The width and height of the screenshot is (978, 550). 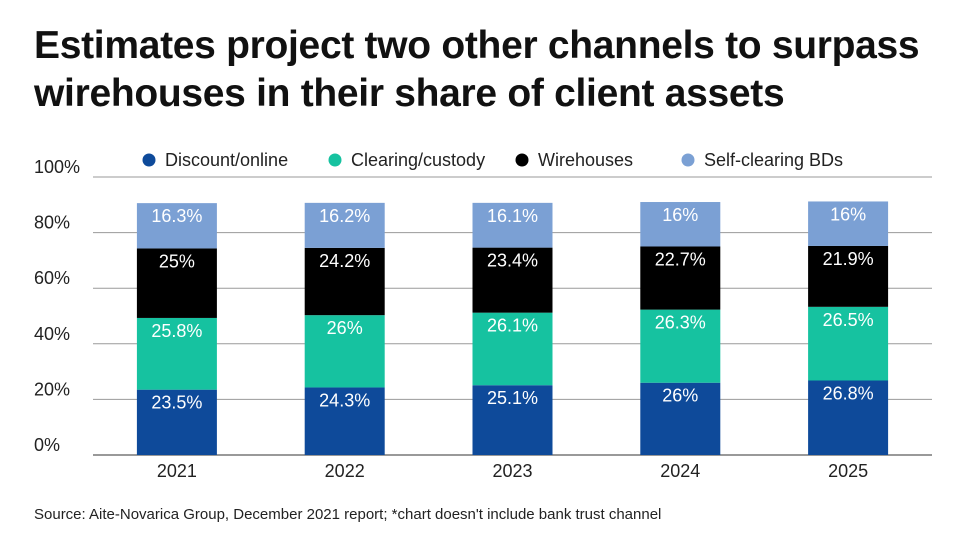 What do you see at coordinates (176, 331) in the screenshot?
I see `data-label: 25.8%` at bounding box center [176, 331].